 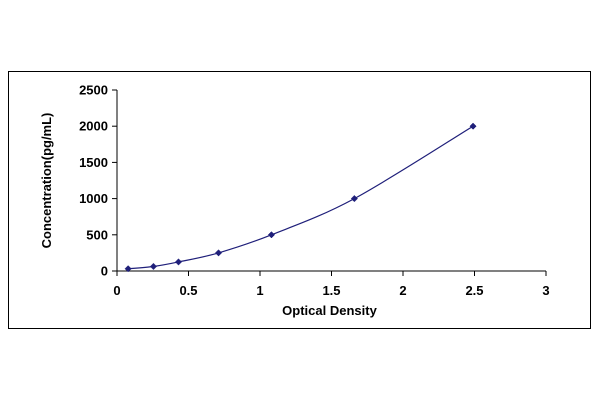 I want to click on x-axis-ticks: 0 0.5 1 1.5 2 2.5 3, so click(x=331, y=284).